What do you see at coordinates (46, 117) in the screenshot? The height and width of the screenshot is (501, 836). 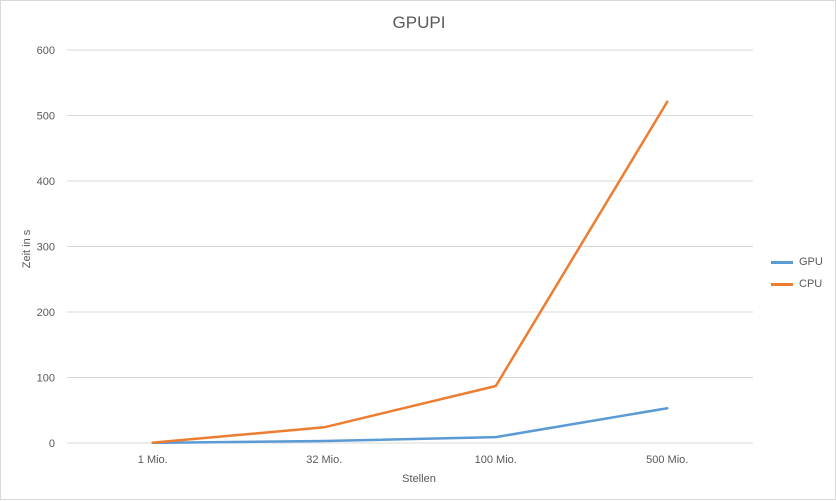 I see `y-tick-label: 500` at bounding box center [46, 117].